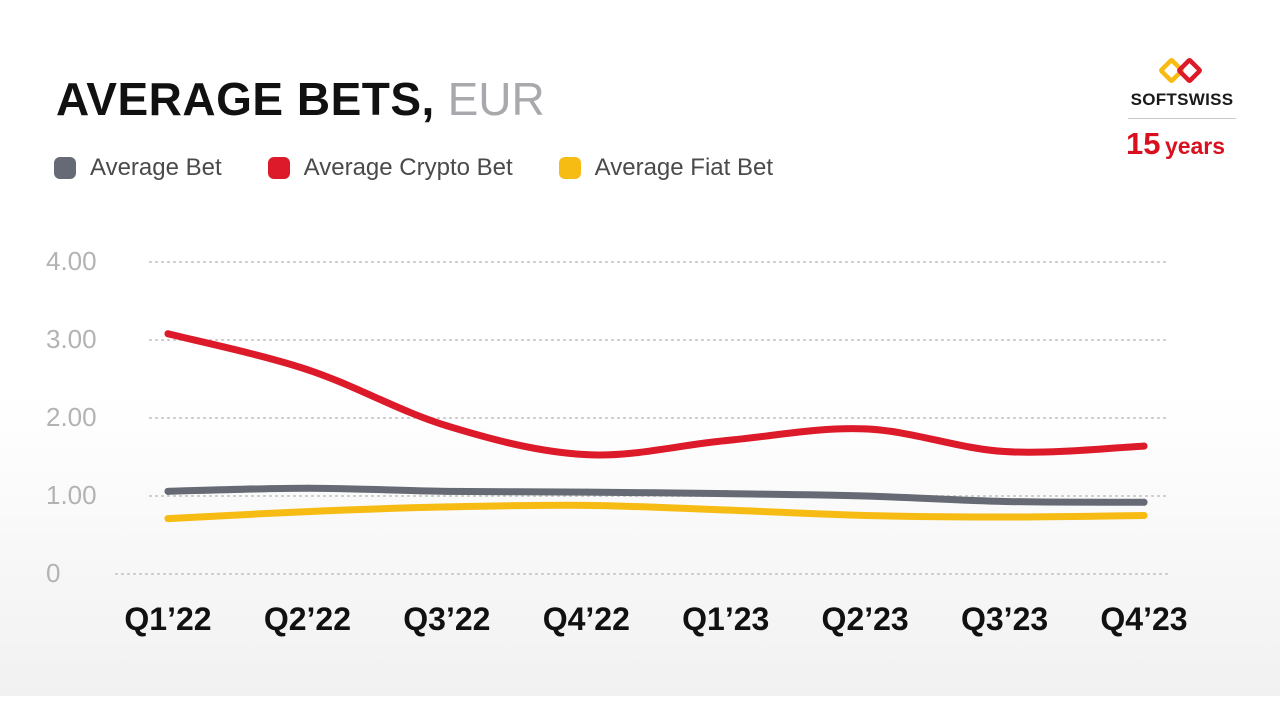 This screenshot has height=720, width=1280. Describe the element at coordinates (1180, 70) in the screenshot. I see `softswiss-logo-icon` at that location.